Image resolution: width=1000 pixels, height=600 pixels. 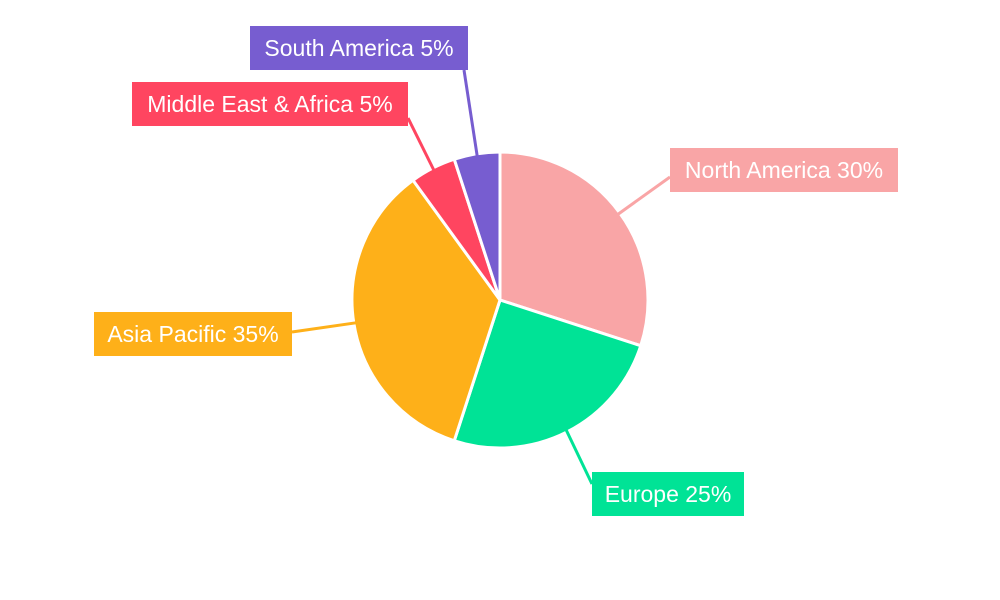 I want to click on slice-label-2: Asia Pacific 35%, so click(x=192, y=334).